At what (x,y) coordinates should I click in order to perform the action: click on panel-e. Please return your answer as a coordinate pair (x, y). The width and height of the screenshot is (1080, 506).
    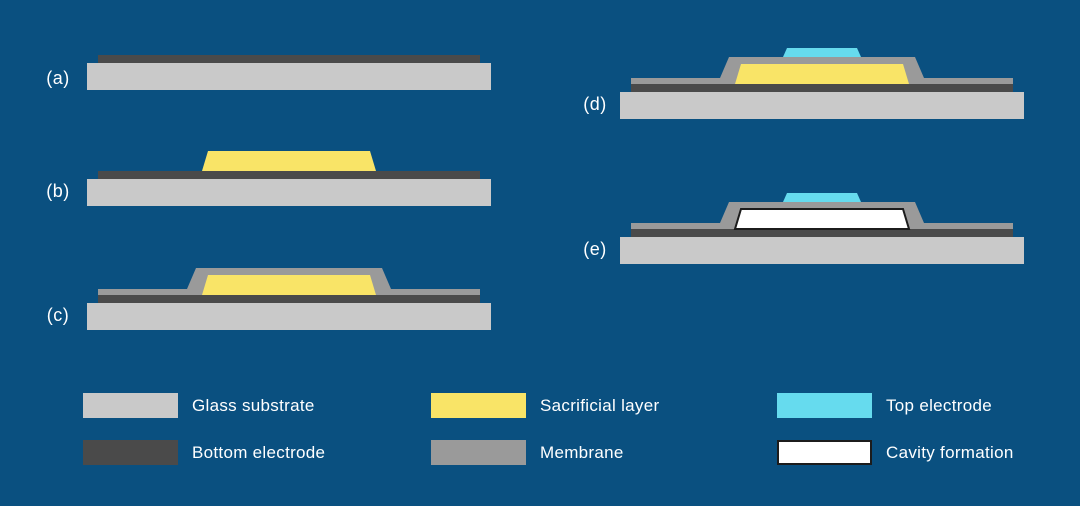
    Looking at the image, I should click on (822, 225).